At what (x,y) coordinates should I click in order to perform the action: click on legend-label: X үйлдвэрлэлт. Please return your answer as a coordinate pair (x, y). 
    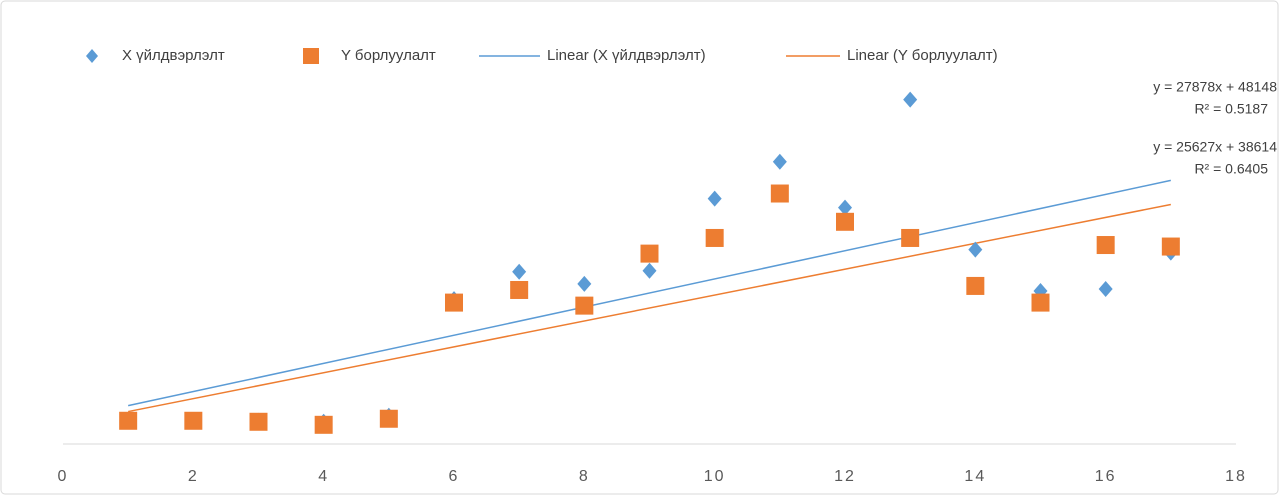
    Looking at the image, I should click on (173, 55).